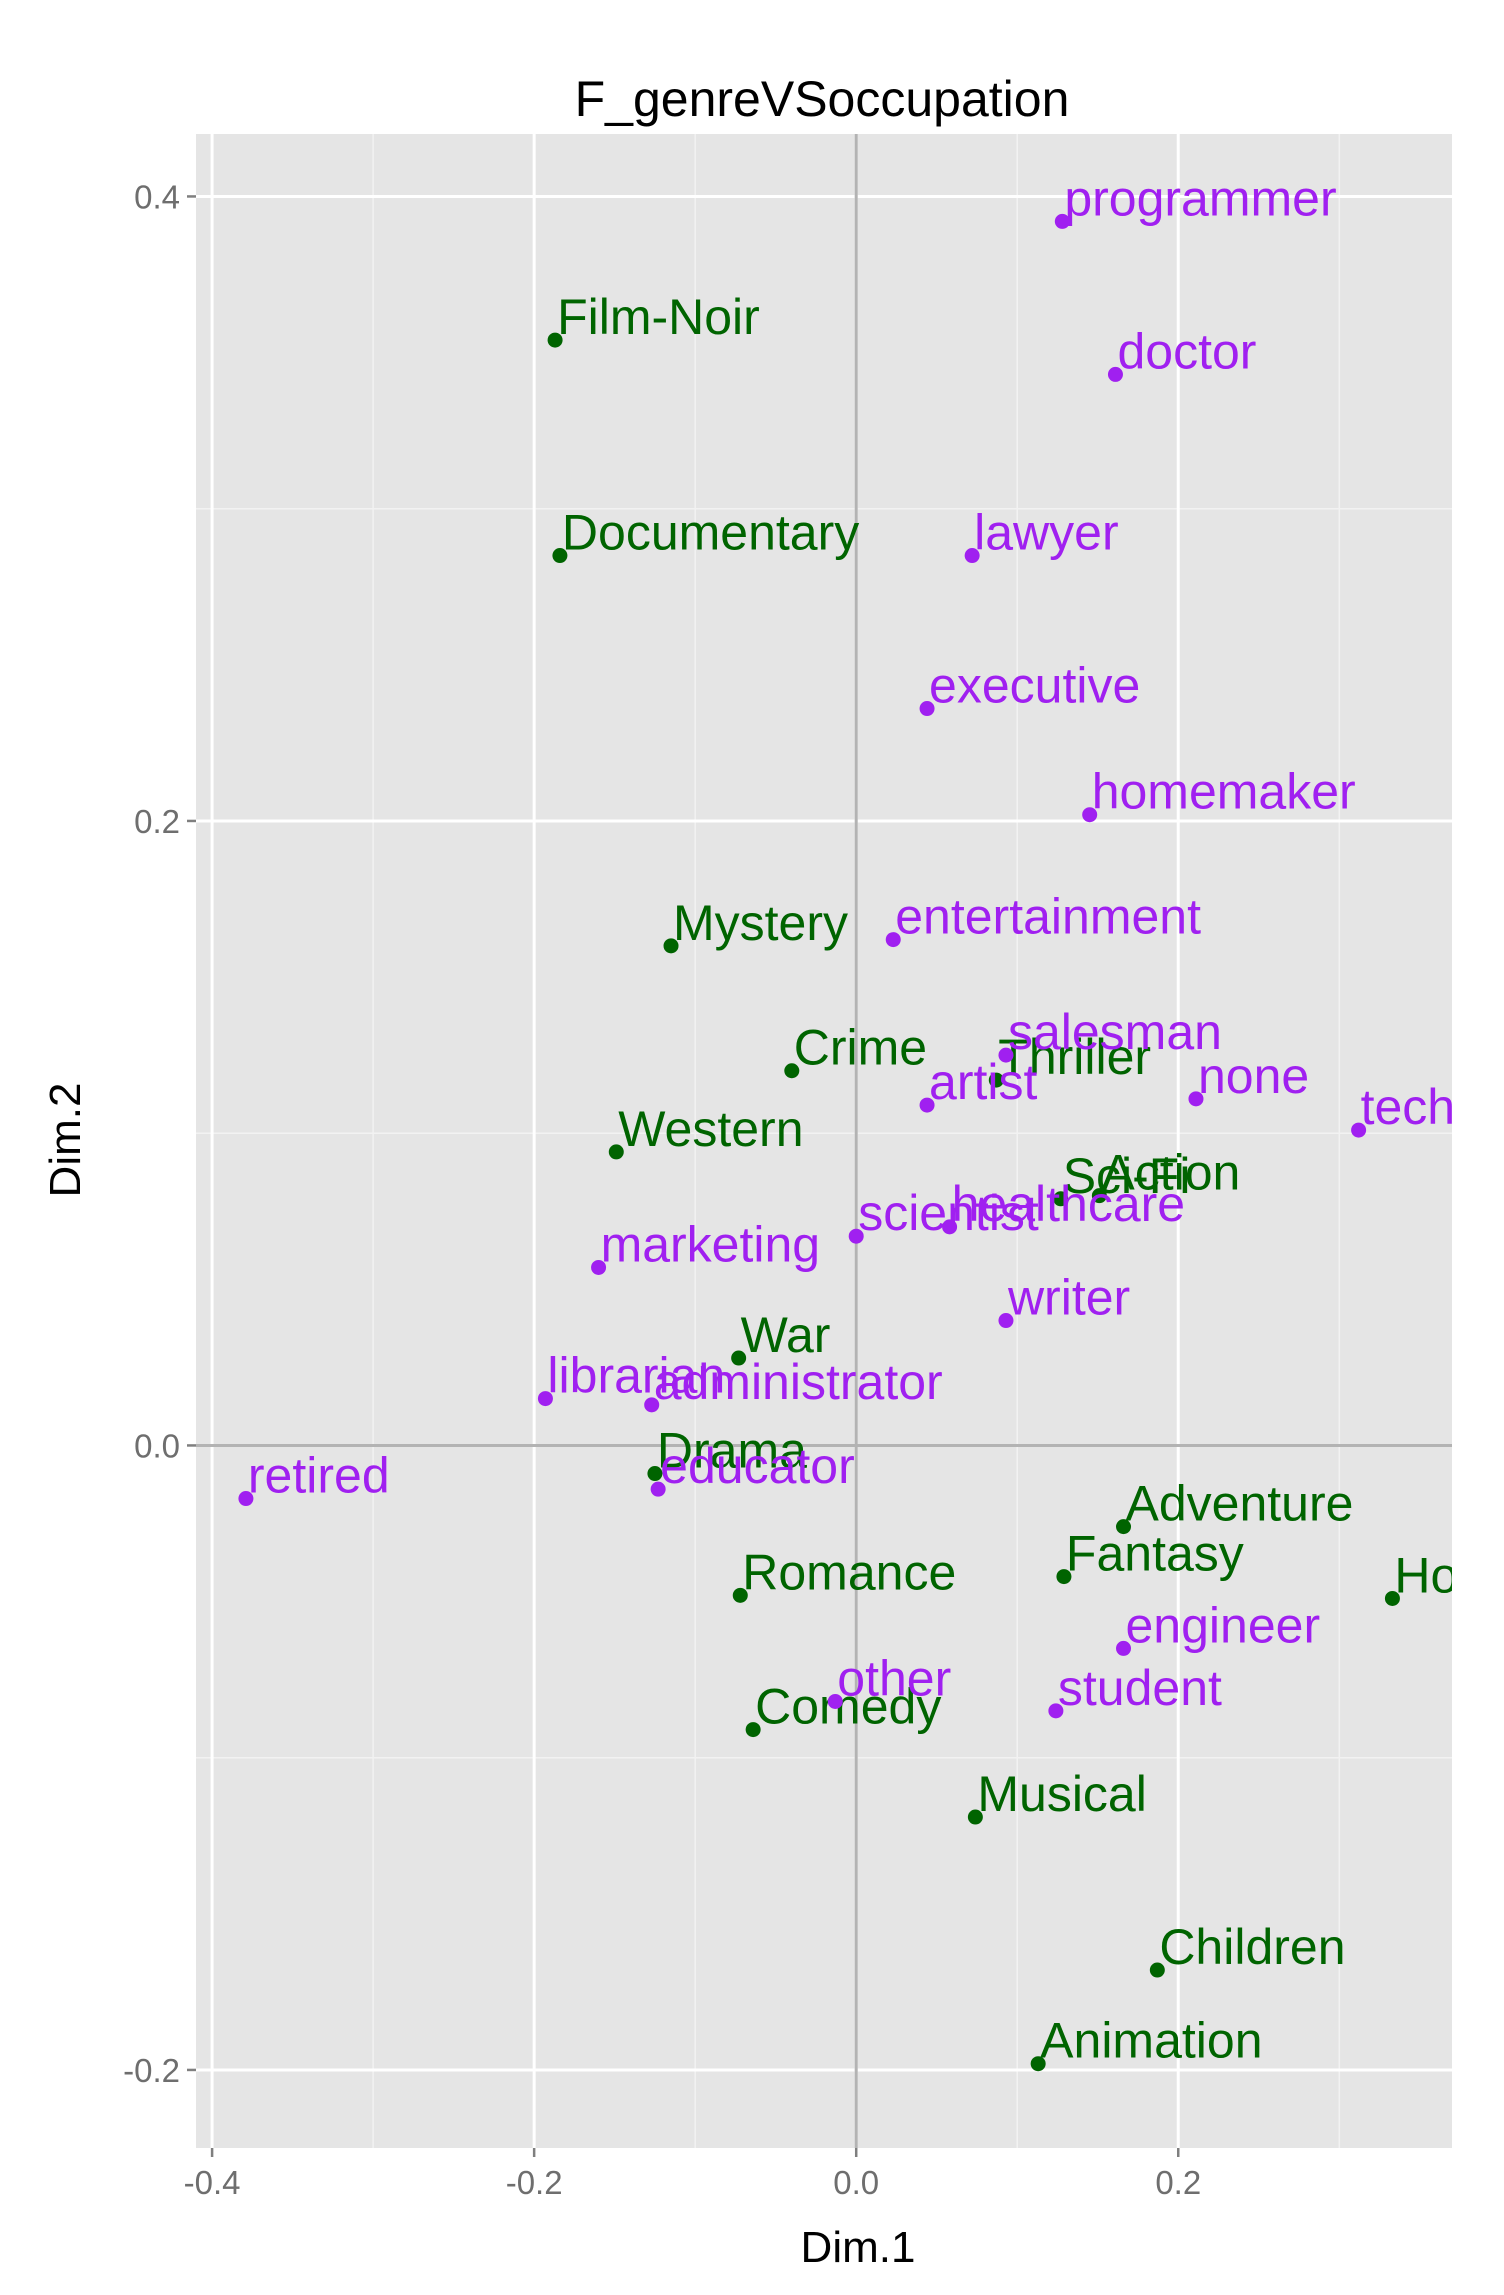 This screenshot has width=1504, height=2295. I want to click on point-label: Western, so click(710, 1129).